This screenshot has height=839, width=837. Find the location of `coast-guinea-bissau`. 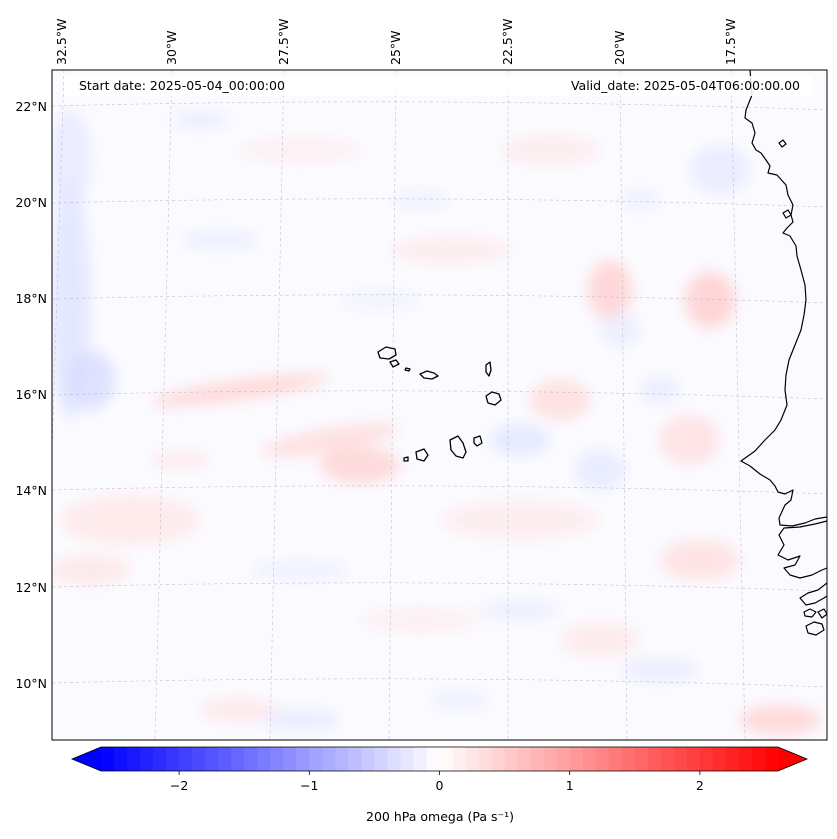

coast-guinea-bissau is located at coordinates (813, 594).